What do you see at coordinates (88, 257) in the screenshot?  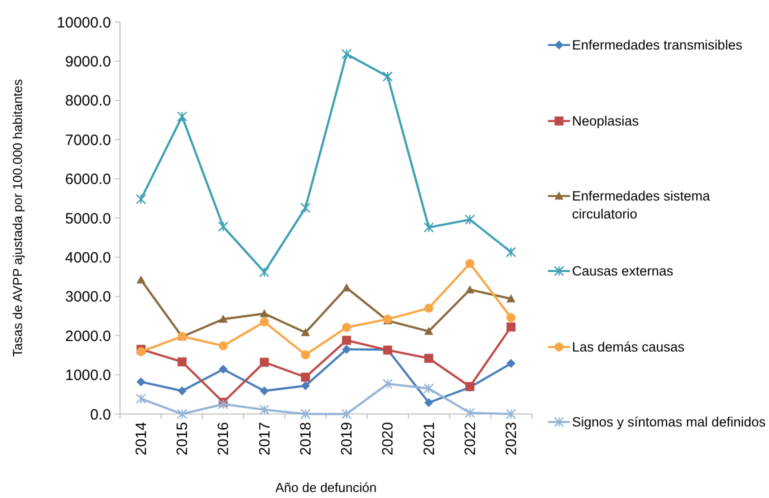 I see `y-tick-label: 4000.0` at bounding box center [88, 257].